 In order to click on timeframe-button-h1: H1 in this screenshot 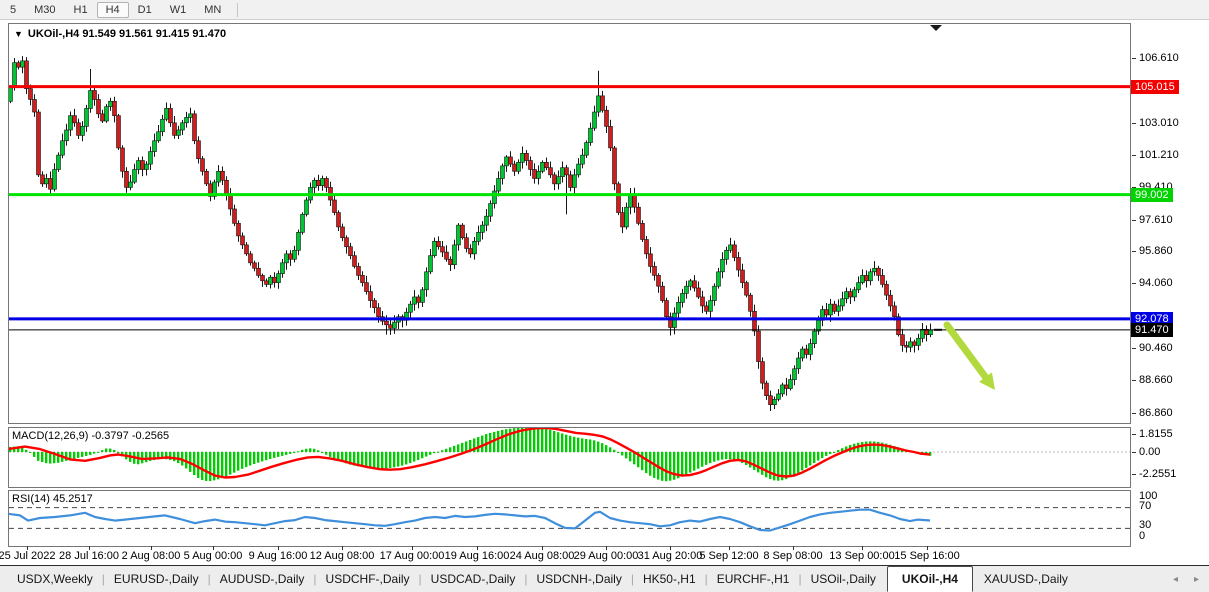, I will do `click(80, 9)`.